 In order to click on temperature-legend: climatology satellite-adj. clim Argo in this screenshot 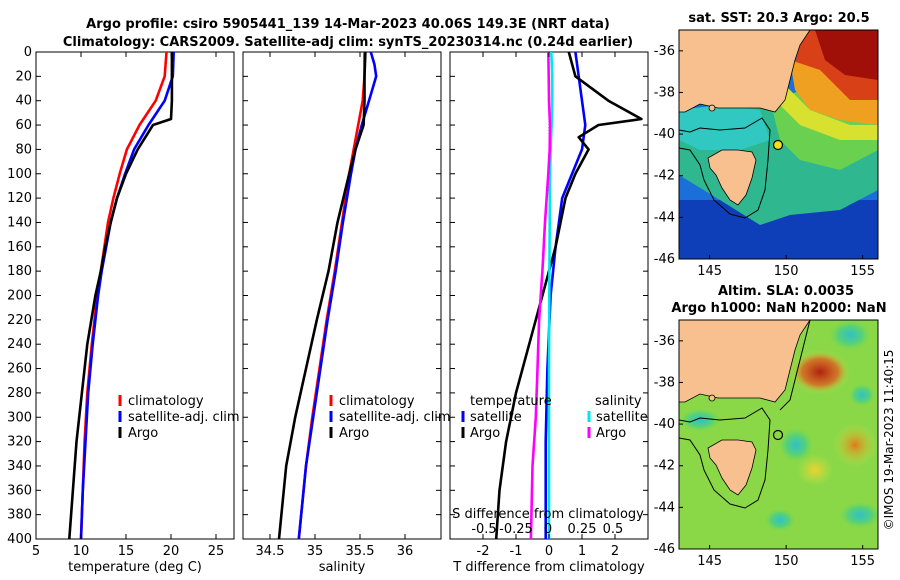, I will do `click(179, 417)`.